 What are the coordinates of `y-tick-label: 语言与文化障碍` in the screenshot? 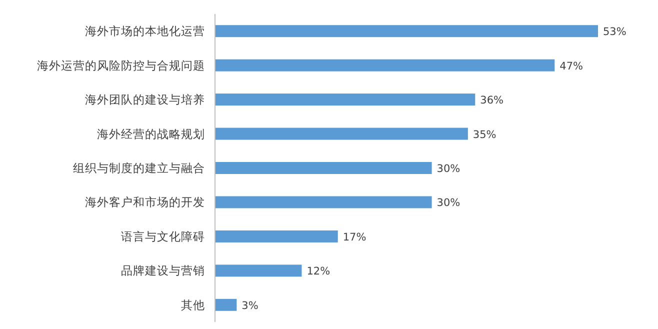 It's located at (163, 236).